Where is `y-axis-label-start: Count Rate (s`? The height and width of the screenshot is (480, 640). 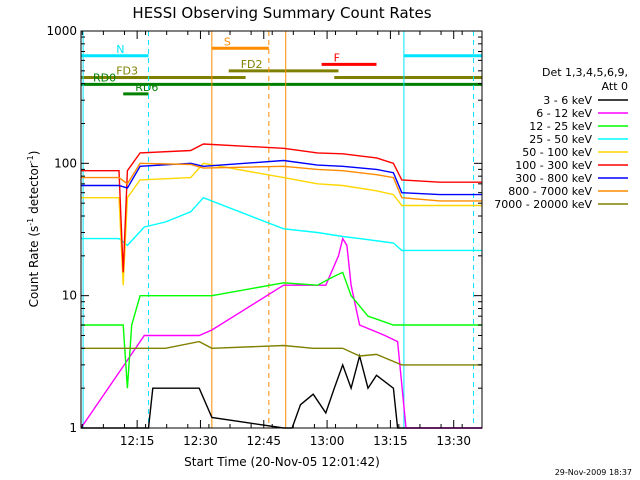
y-axis-label-start: Count Rate (s is located at coordinates (34, 267).